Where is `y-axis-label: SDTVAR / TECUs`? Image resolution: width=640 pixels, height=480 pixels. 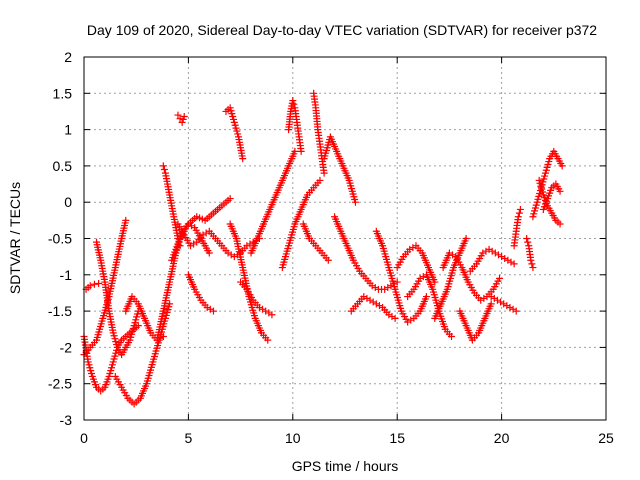
y-axis-label: SDTVAR / TECUs is located at coordinates (15, 238).